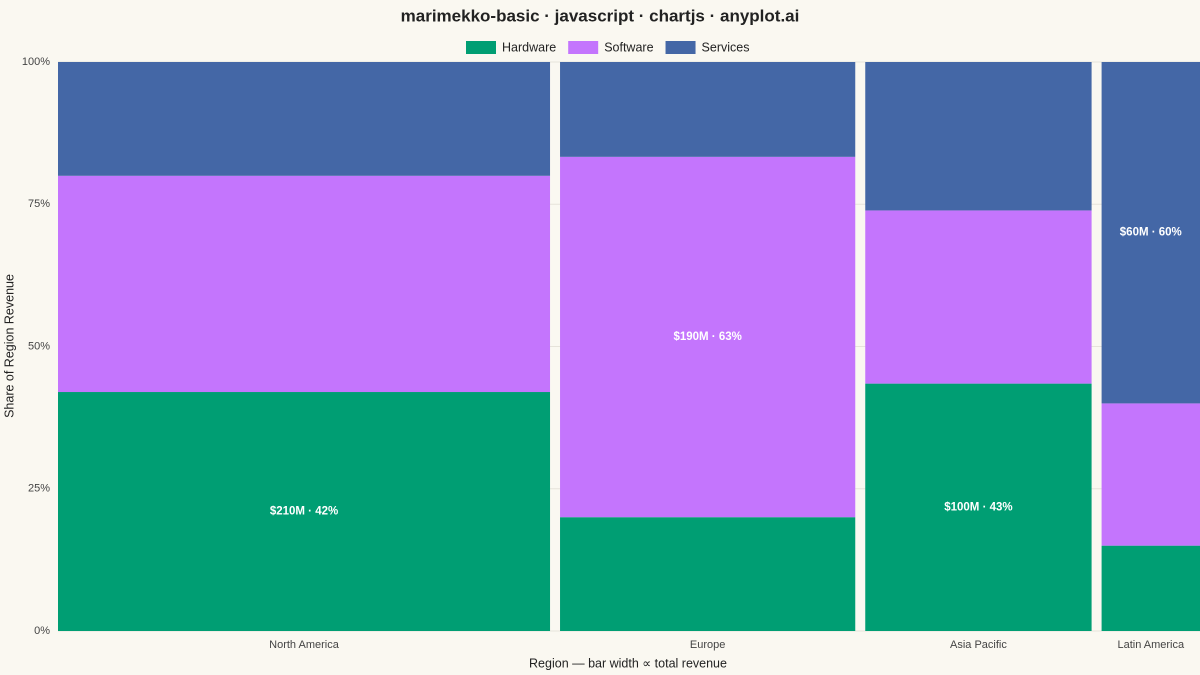 The width and height of the screenshot is (1200, 675). I want to click on y-tick-label: 100%, so click(36, 62).